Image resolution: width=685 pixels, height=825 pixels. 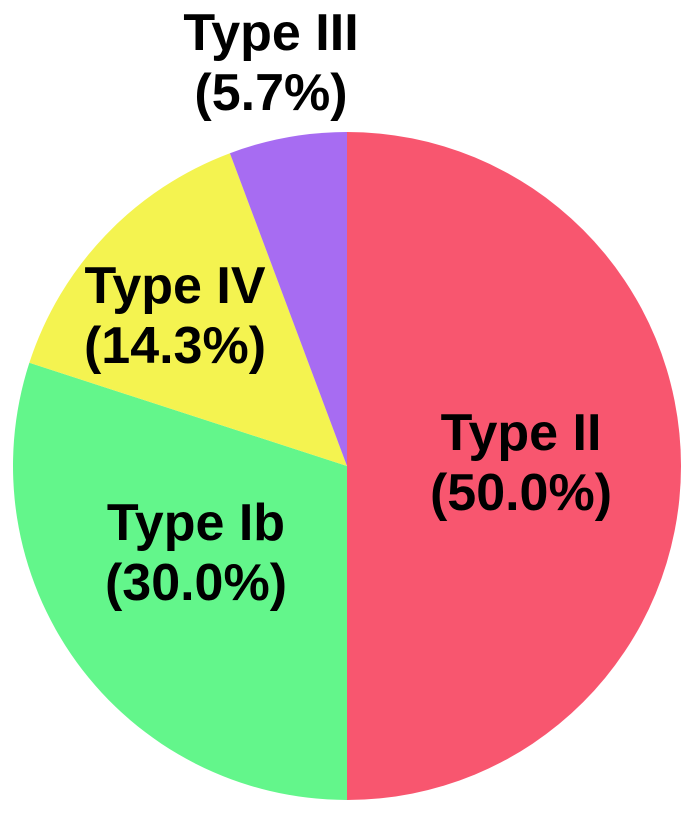 I want to click on slice-label-type-ii: Type II (50.0%), so click(x=521, y=463).